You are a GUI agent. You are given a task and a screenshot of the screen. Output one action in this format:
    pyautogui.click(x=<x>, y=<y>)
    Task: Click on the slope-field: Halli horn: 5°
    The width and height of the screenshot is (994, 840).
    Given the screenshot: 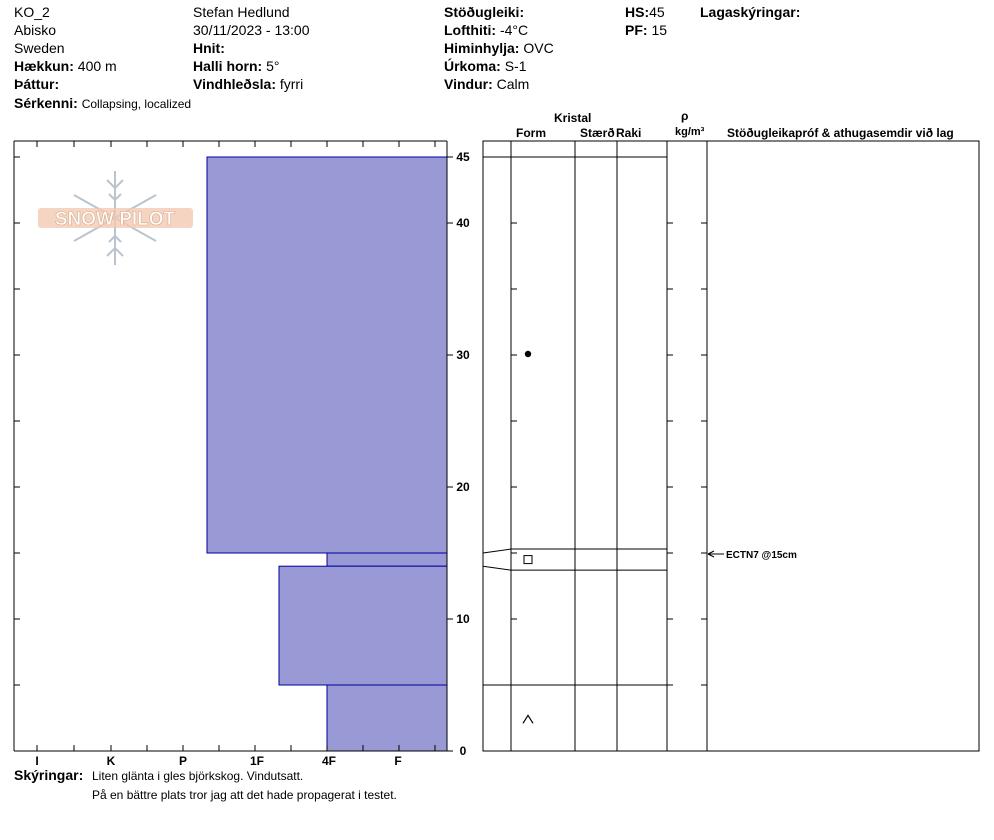 What is the action you would take?
    pyautogui.click(x=236, y=66)
    